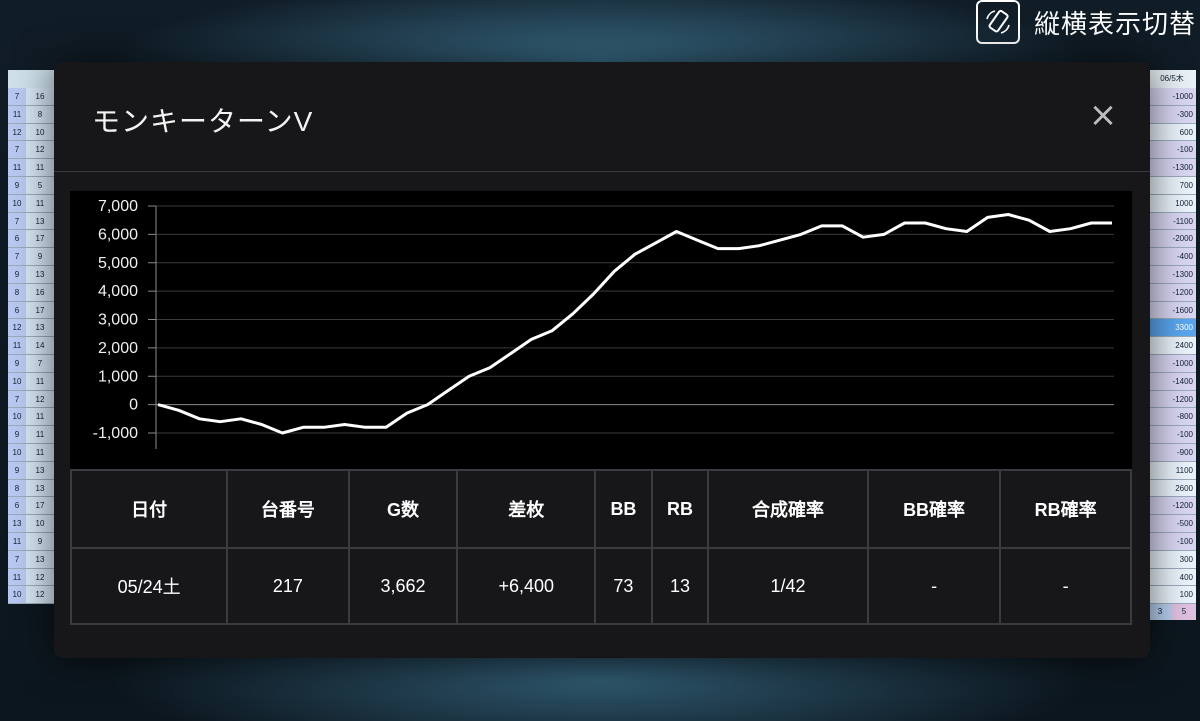  Describe the element at coordinates (1172, 239) in the screenshot. I see `right-side-row: -2000` at that location.